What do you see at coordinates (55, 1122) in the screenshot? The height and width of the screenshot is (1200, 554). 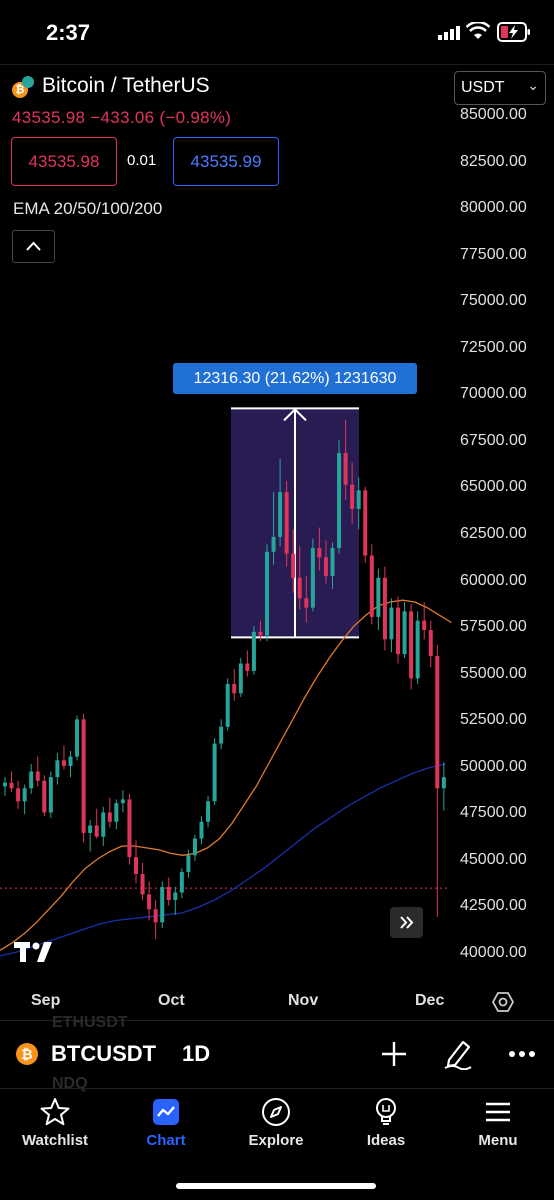 I see `tab-watchlist: Watchlist` at bounding box center [55, 1122].